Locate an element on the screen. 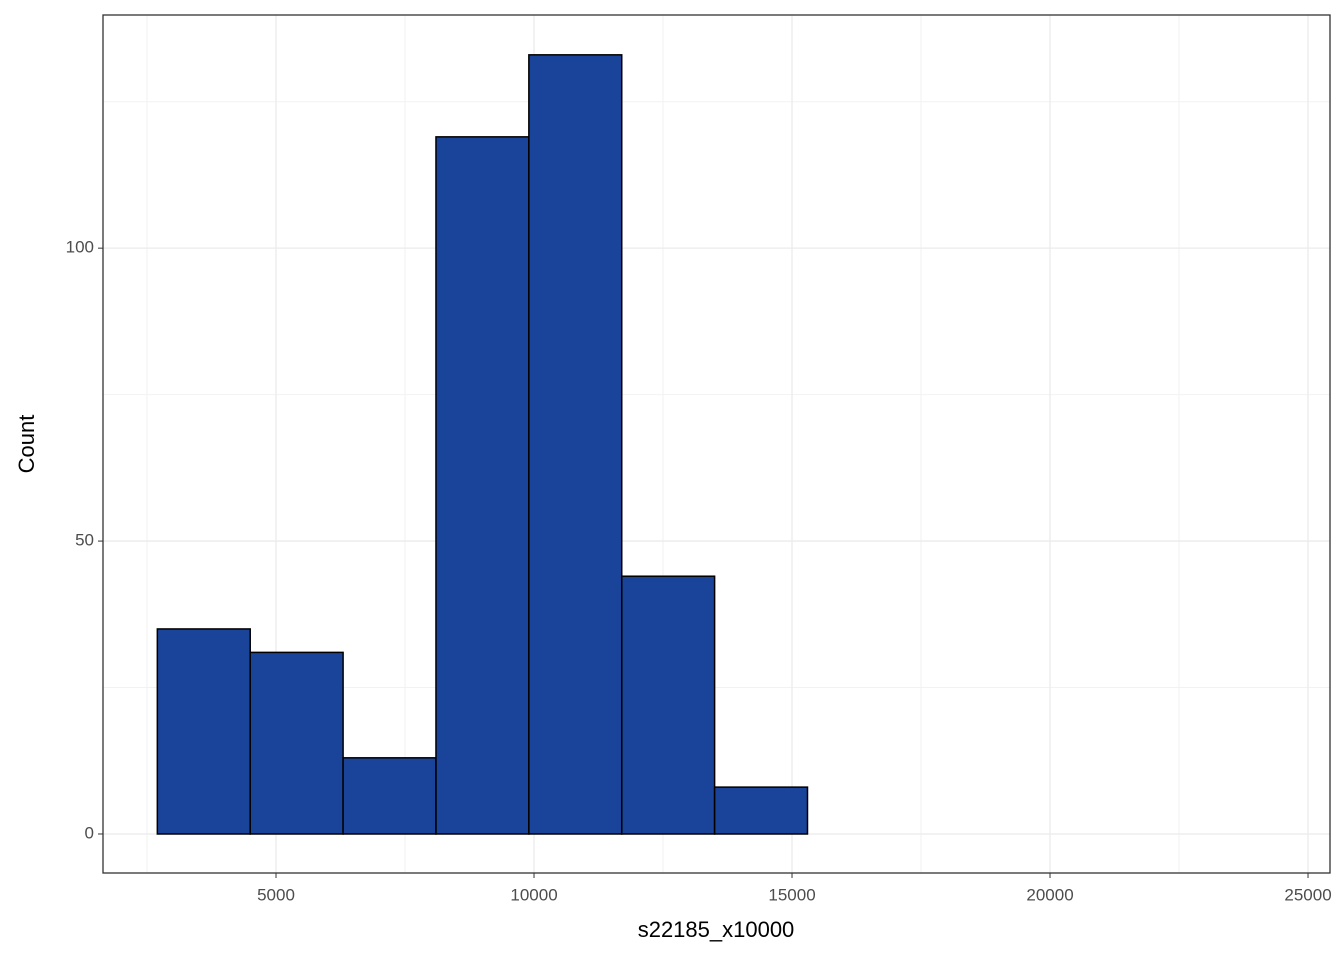  x-tick-label: 15000 is located at coordinates (791, 894).